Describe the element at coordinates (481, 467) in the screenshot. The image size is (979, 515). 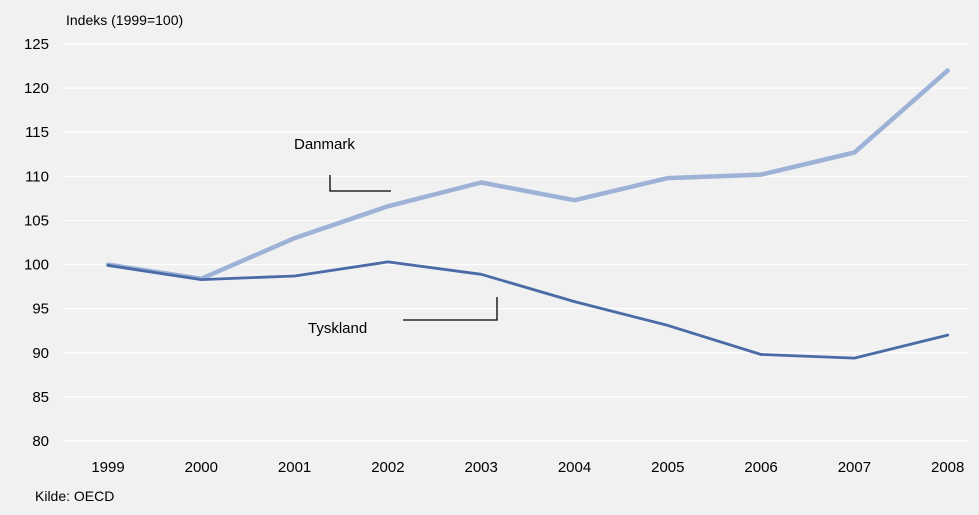
I see `x-tick-label: 2003` at that location.